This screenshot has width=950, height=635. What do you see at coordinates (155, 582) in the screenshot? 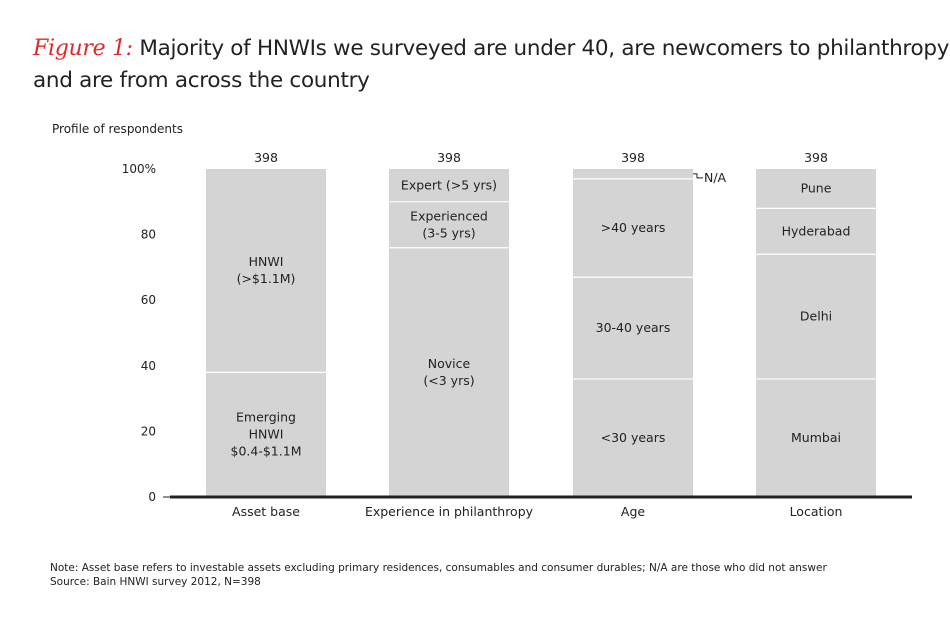
I see `chart-source: Source: Bain HNWI survey 2012, N=398` at bounding box center [155, 582].